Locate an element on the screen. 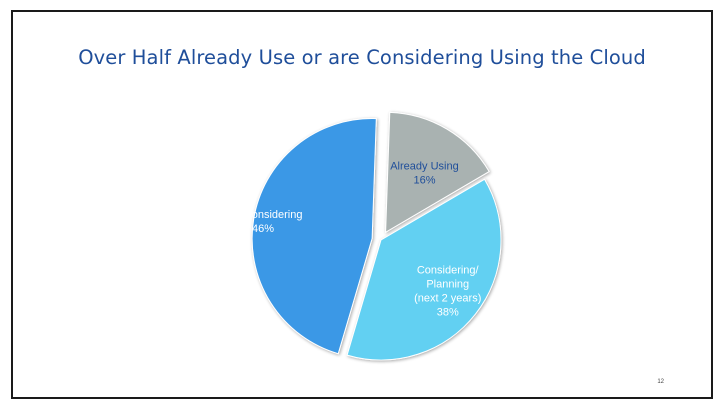 Image resolution: width=723 pixels, height=410 pixels. pie-slice-label-0: Already Using 16% is located at coordinates (424, 173).